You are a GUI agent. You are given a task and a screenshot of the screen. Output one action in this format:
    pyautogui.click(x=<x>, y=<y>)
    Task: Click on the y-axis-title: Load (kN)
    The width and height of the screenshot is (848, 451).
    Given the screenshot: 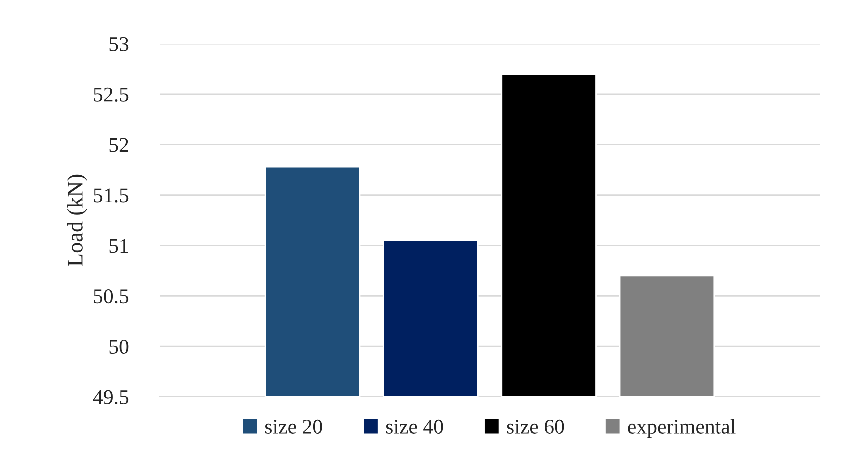 What is the action you would take?
    pyautogui.click(x=77, y=220)
    